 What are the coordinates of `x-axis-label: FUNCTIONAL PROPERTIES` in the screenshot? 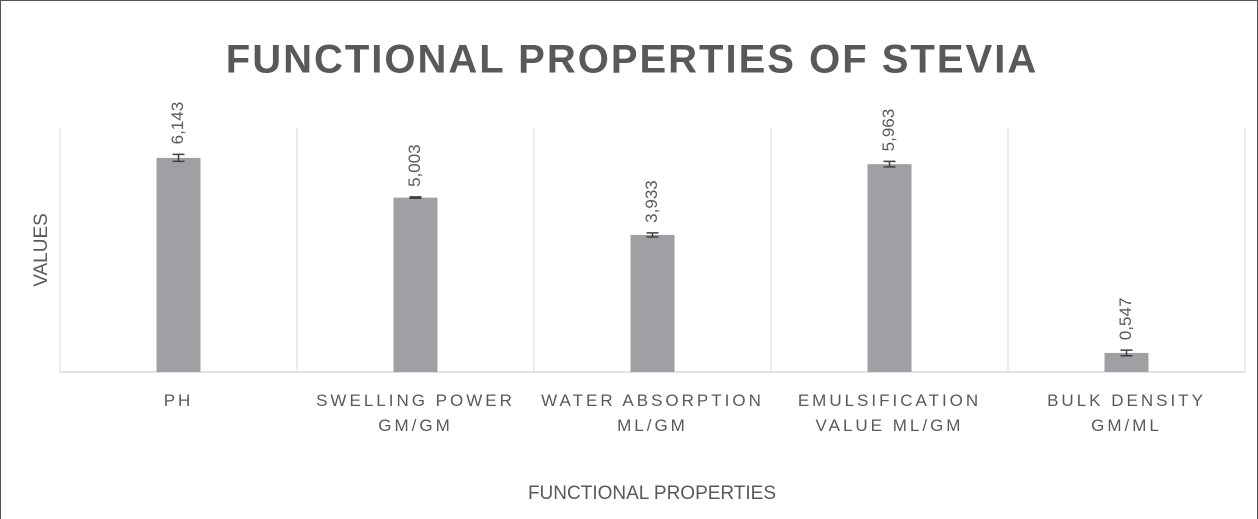 It's located at (652, 493).